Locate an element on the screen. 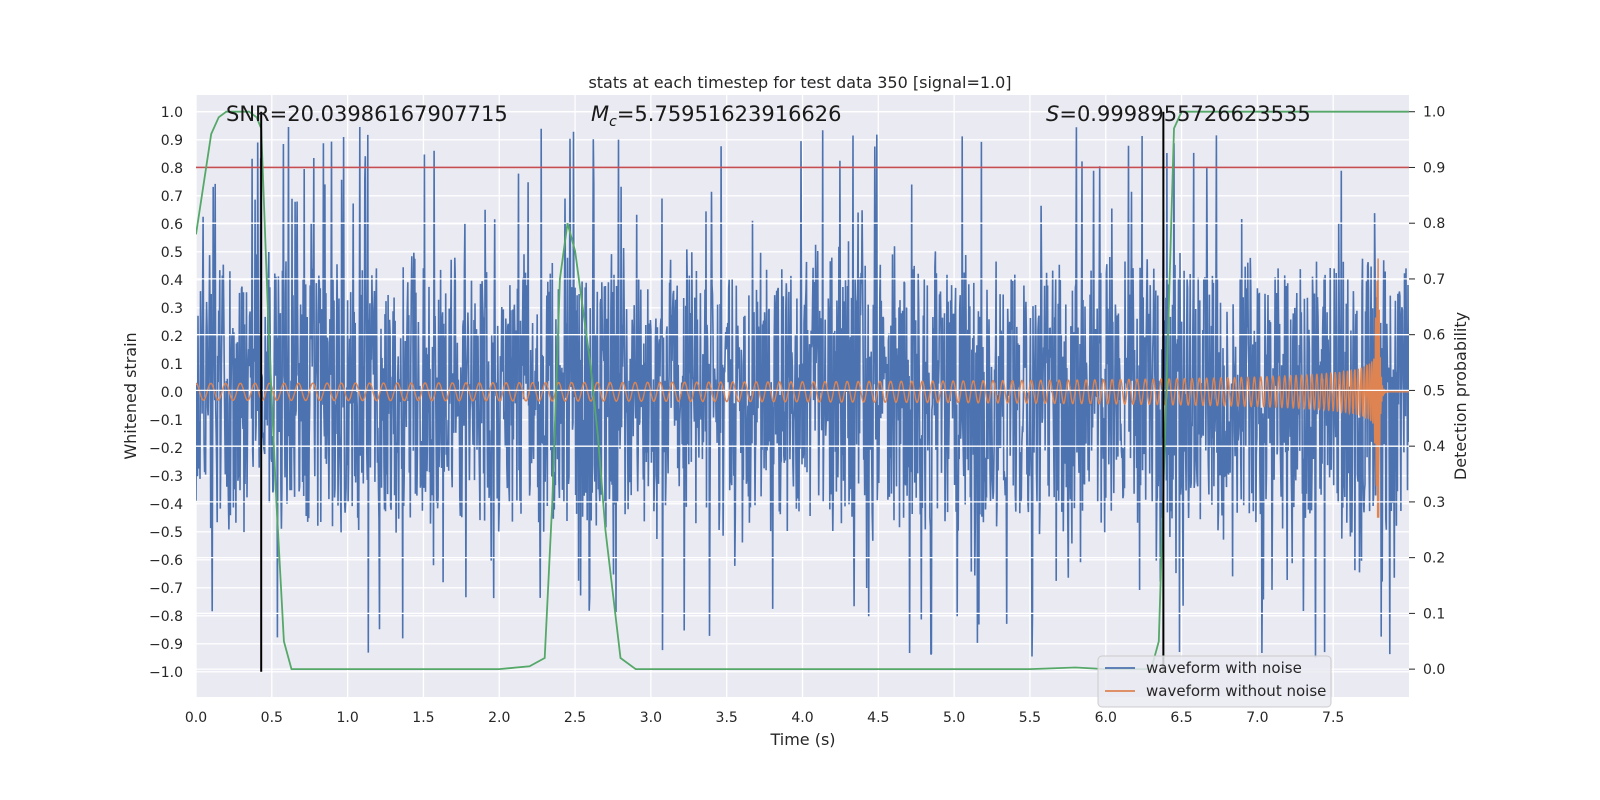 The image size is (1600, 800). x-tick-label: 7.5 is located at coordinates (1333, 718).